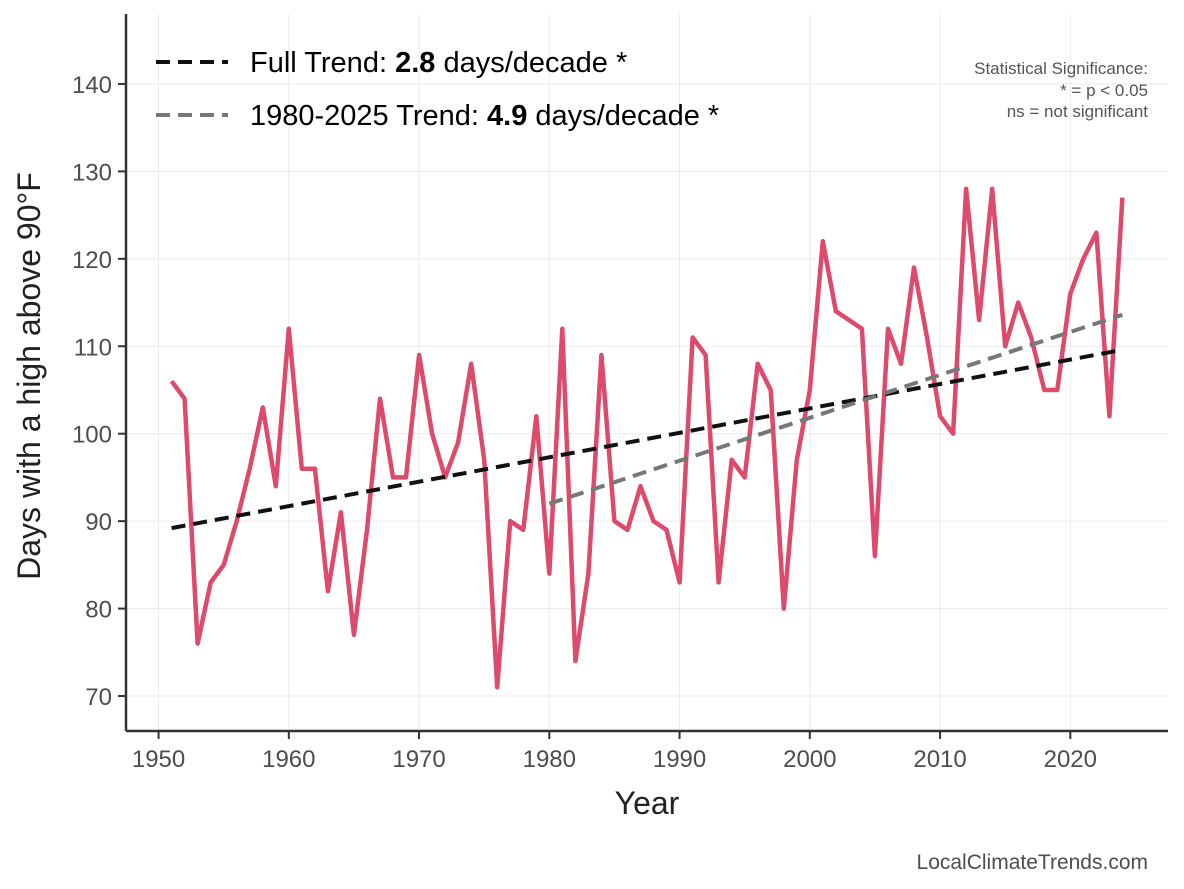 The height and width of the screenshot is (889, 1184). Describe the element at coordinates (98, 610) in the screenshot. I see `y-tick-label-80: 80` at that location.